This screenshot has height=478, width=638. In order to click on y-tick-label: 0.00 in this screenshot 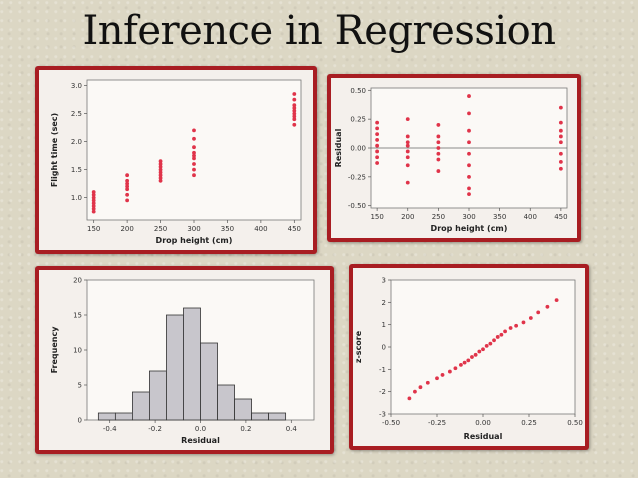, I will do `click(358, 149)`.